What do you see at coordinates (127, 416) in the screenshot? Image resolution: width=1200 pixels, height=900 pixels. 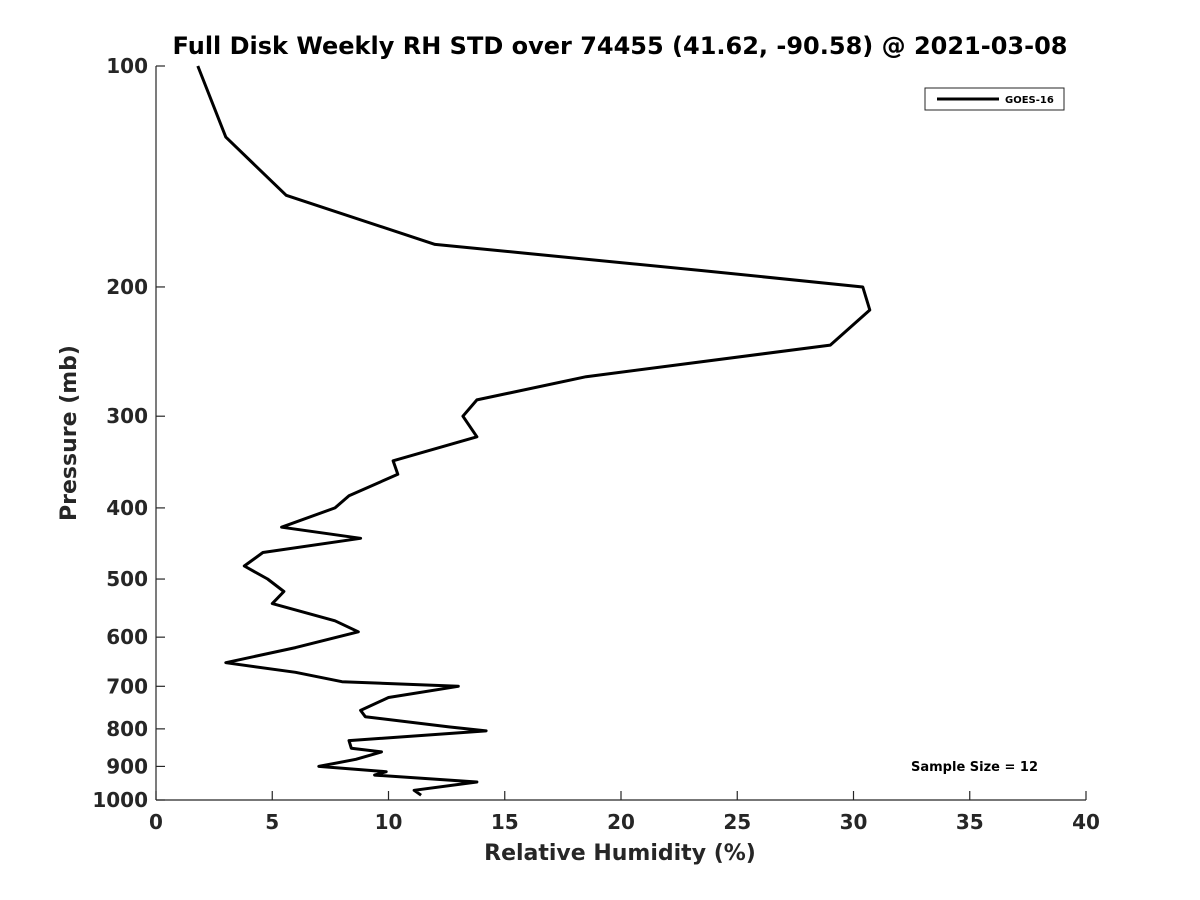 I see `y-tick-label: 300` at bounding box center [127, 416].